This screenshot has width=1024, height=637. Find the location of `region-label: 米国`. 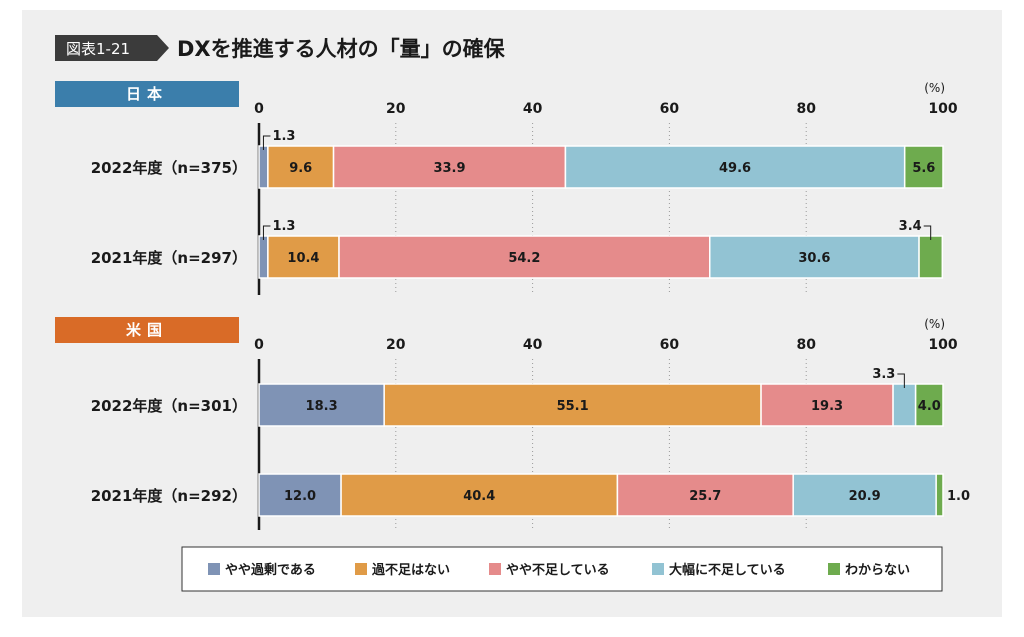

region-label: 米国 is located at coordinates (147, 330).